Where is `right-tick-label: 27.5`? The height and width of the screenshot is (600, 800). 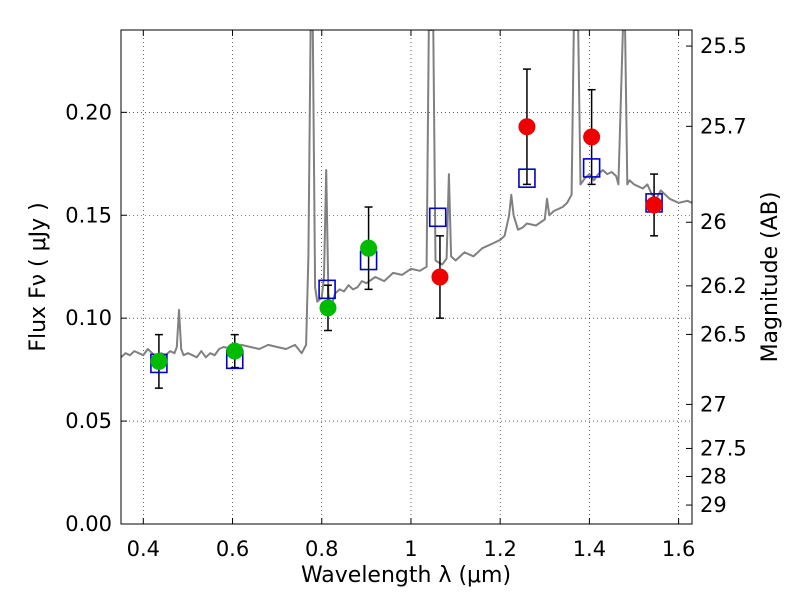 right-tick-label: 27.5 is located at coordinates (723, 448).